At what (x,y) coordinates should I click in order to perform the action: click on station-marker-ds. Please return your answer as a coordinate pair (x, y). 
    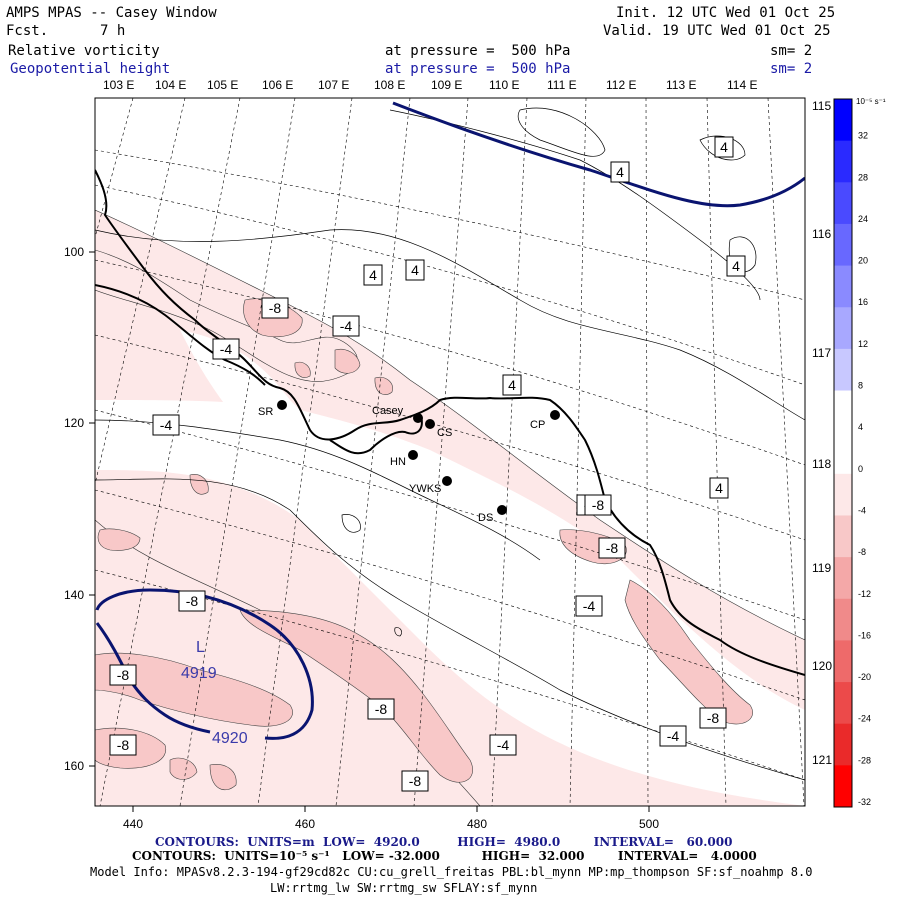
    Looking at the image, I should click on (502, 510).